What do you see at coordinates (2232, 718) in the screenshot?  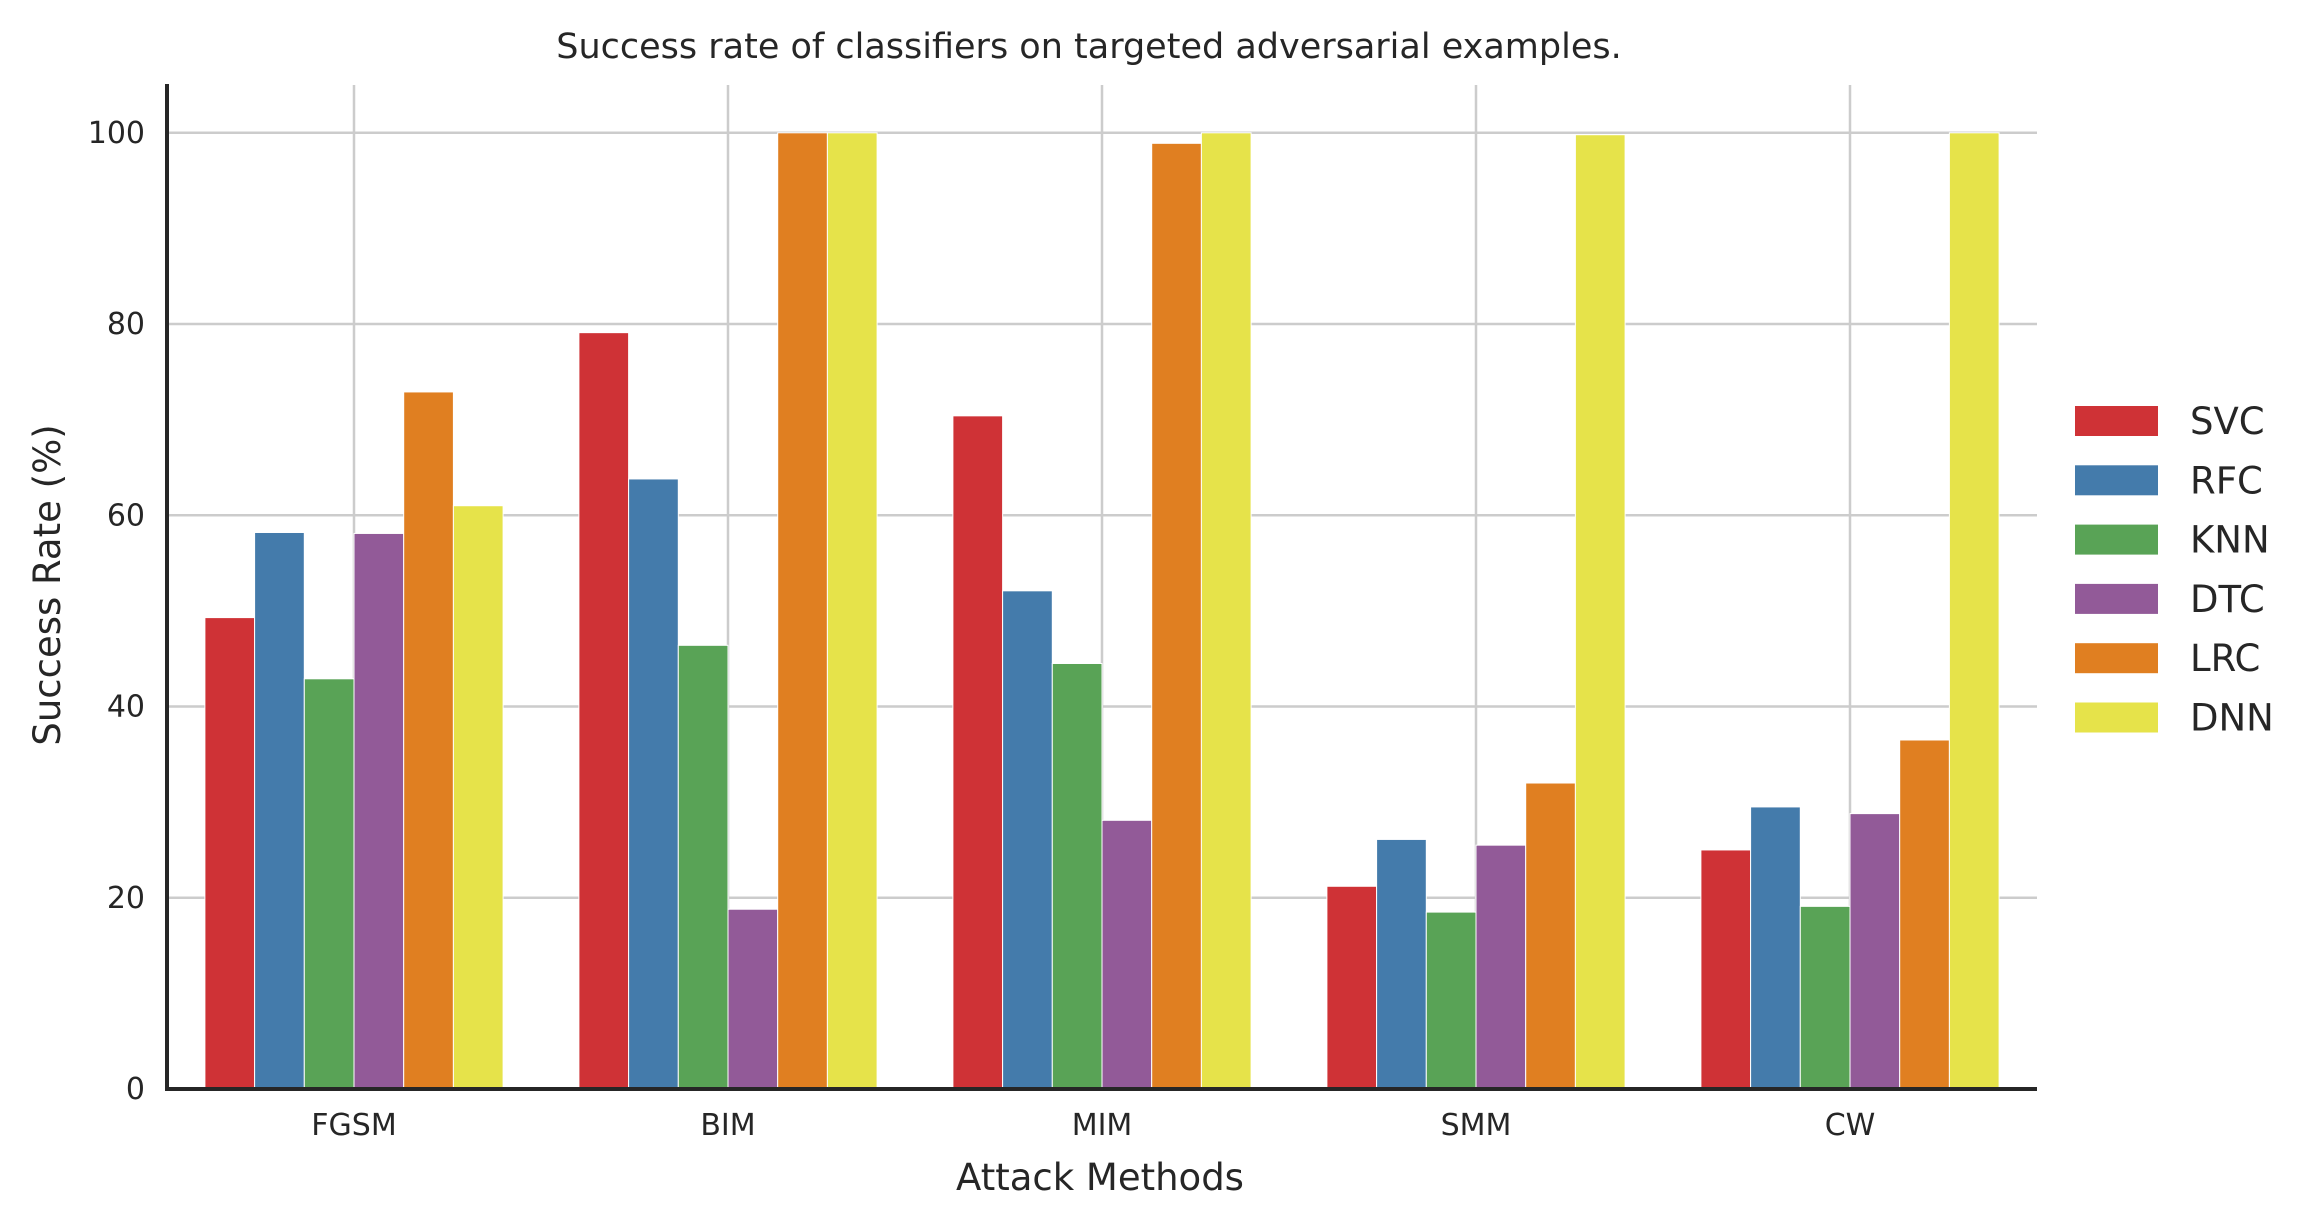 I see `legend-label-dnn: DNN` at bounding box center [2232, 718].